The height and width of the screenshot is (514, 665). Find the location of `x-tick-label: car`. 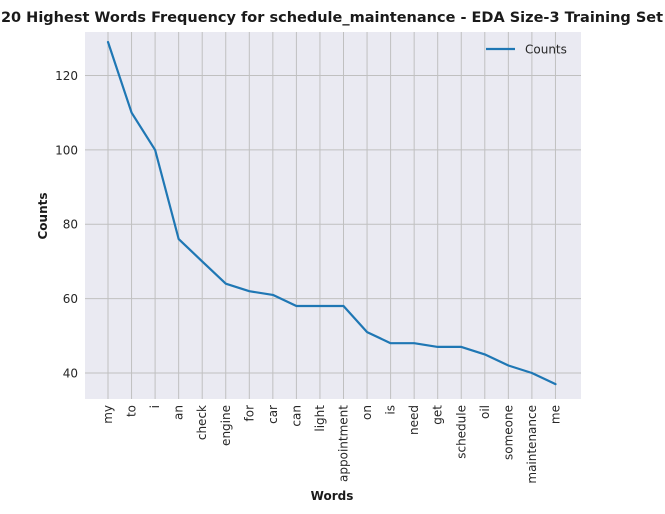

x-tick-label: car is located at coordinates (273, 414).